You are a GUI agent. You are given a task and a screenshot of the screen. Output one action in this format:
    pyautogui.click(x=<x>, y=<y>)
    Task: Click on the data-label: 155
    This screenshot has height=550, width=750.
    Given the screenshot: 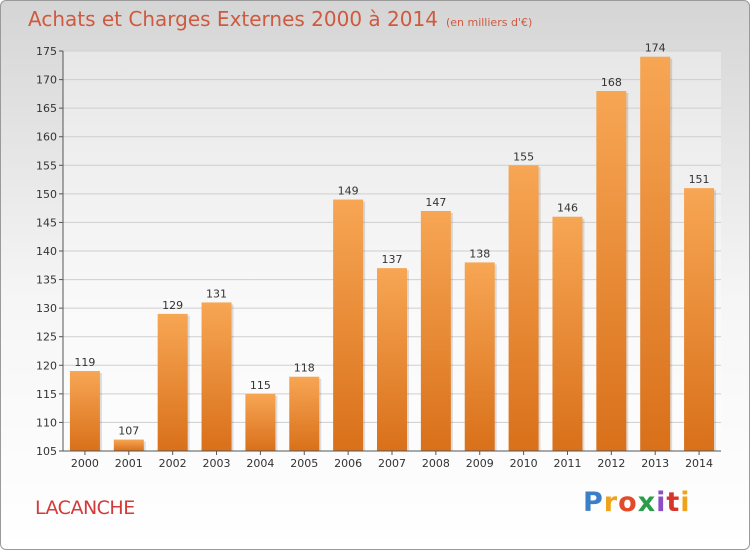 What is the action you would take?
    pyautogui.click(x=523, y=156)
    